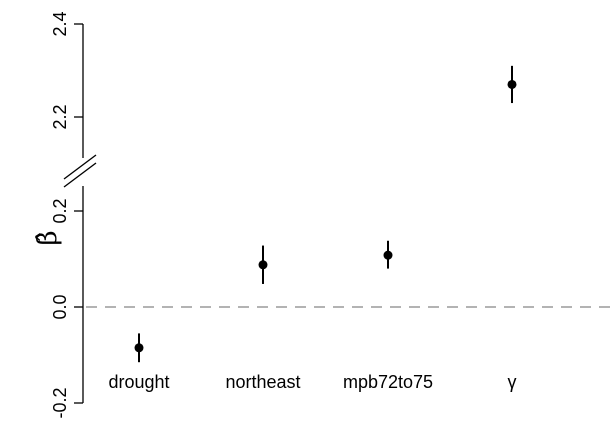 This screenshot has height=421, width=614. I want to click on y-axis: -0.2 0.0 0.2 2.2 2.4, so click(73, 215).